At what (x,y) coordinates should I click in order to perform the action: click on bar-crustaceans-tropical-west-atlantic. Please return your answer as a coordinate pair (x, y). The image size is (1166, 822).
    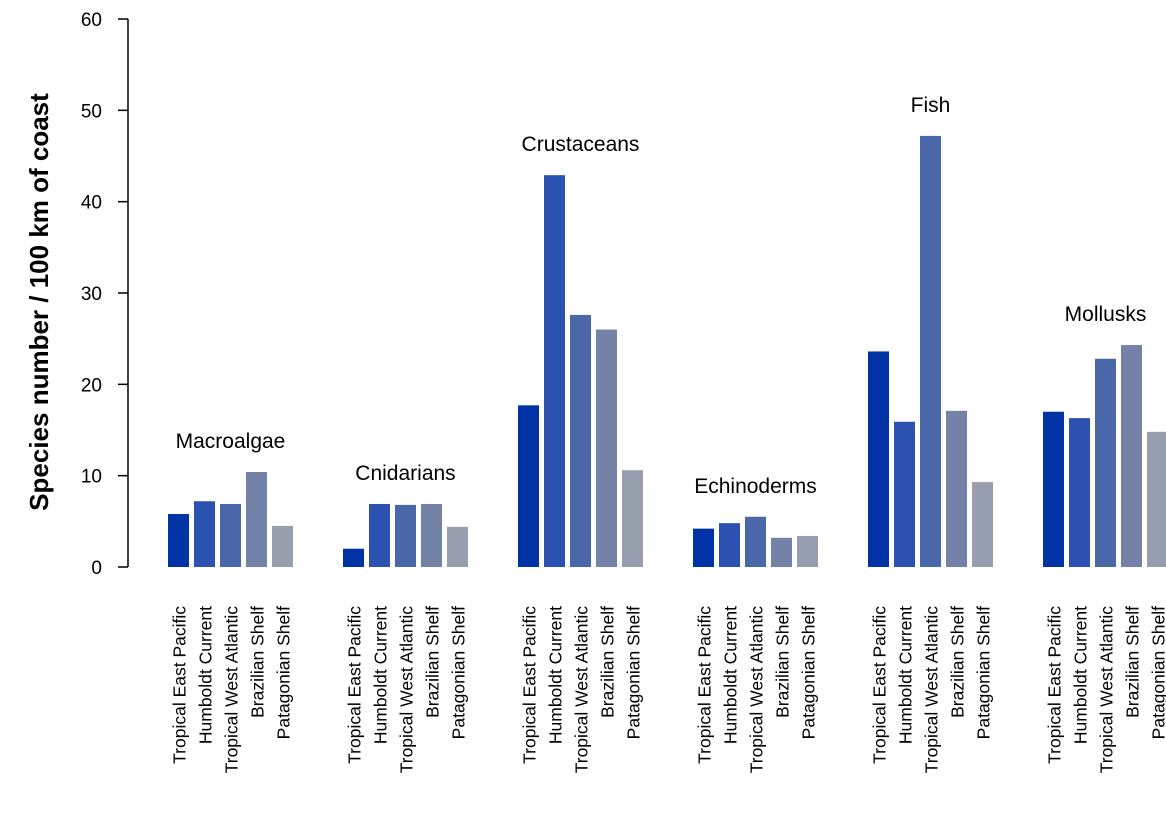
    Looking at the image, I should click on (580, 440).